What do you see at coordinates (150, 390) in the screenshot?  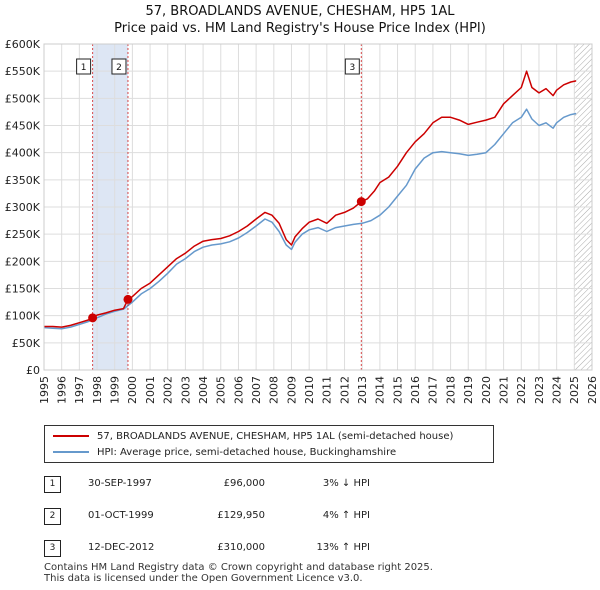 I see `x-tick-label: 2001` at bounding box center [150, 390].